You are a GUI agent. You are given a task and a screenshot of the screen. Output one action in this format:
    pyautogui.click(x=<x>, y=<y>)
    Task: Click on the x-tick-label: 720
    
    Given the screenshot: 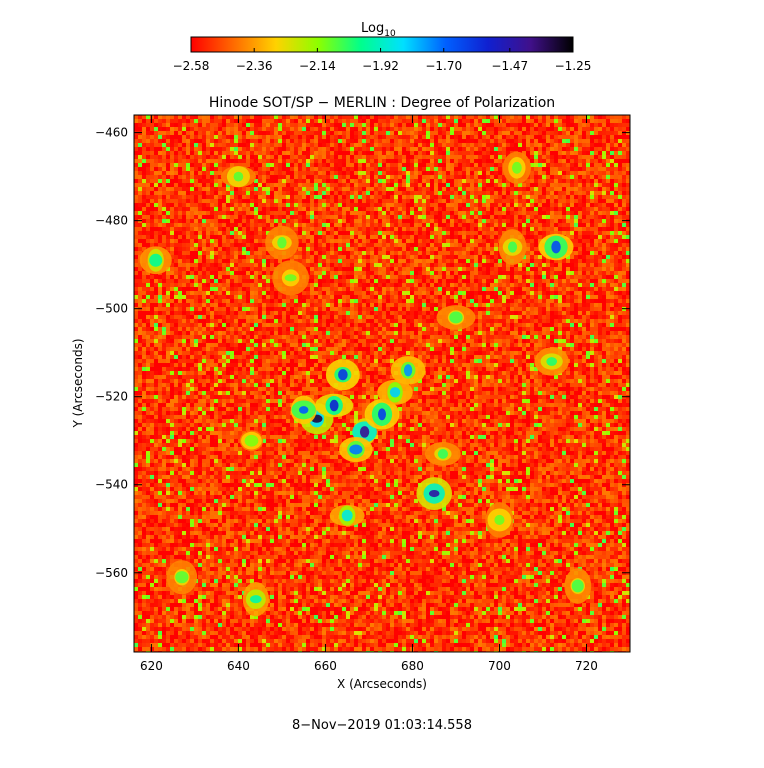 What is the action you would take?
    pyautogui.click(x=586, y=666)
    